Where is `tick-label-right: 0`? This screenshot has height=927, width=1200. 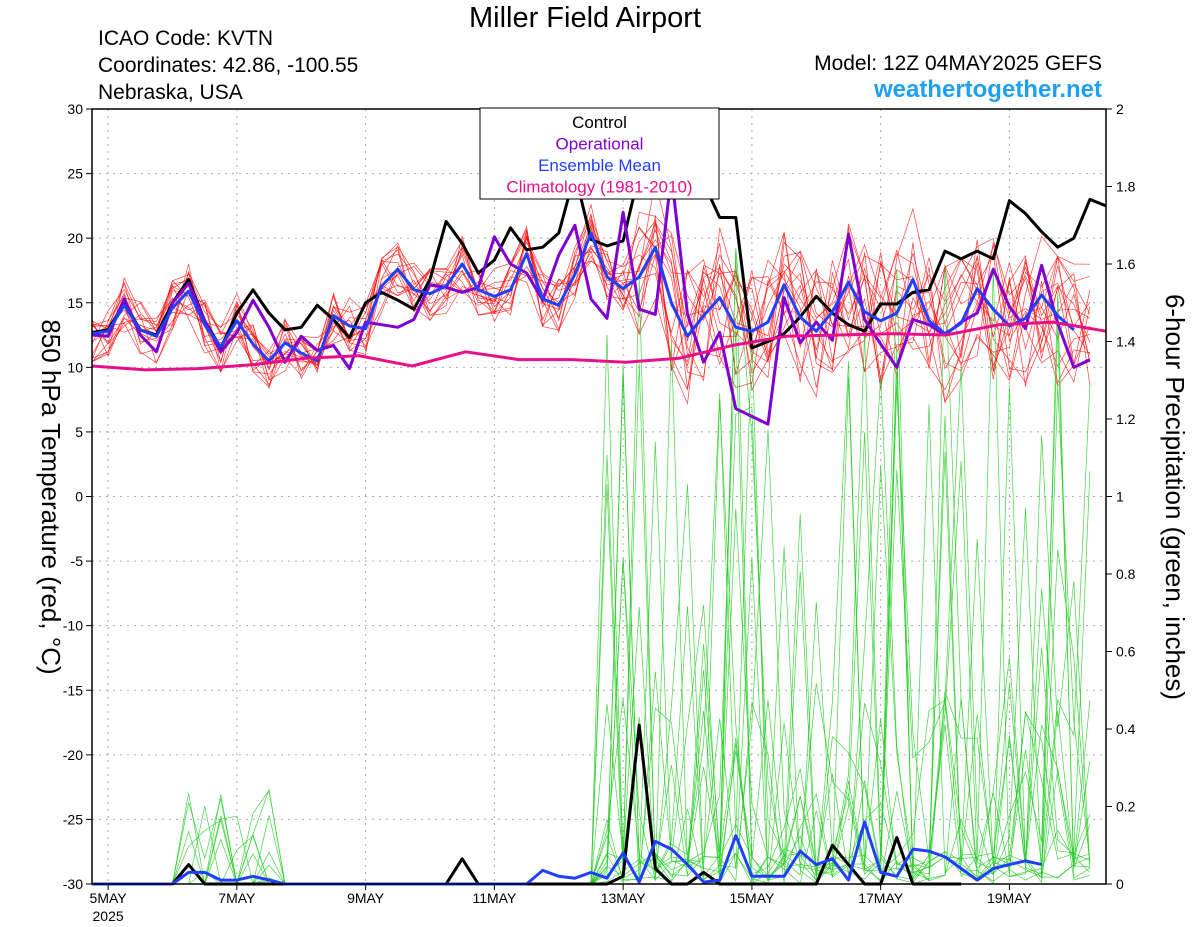
tick-label-right: 0 is located at coordinates (1120, 884).